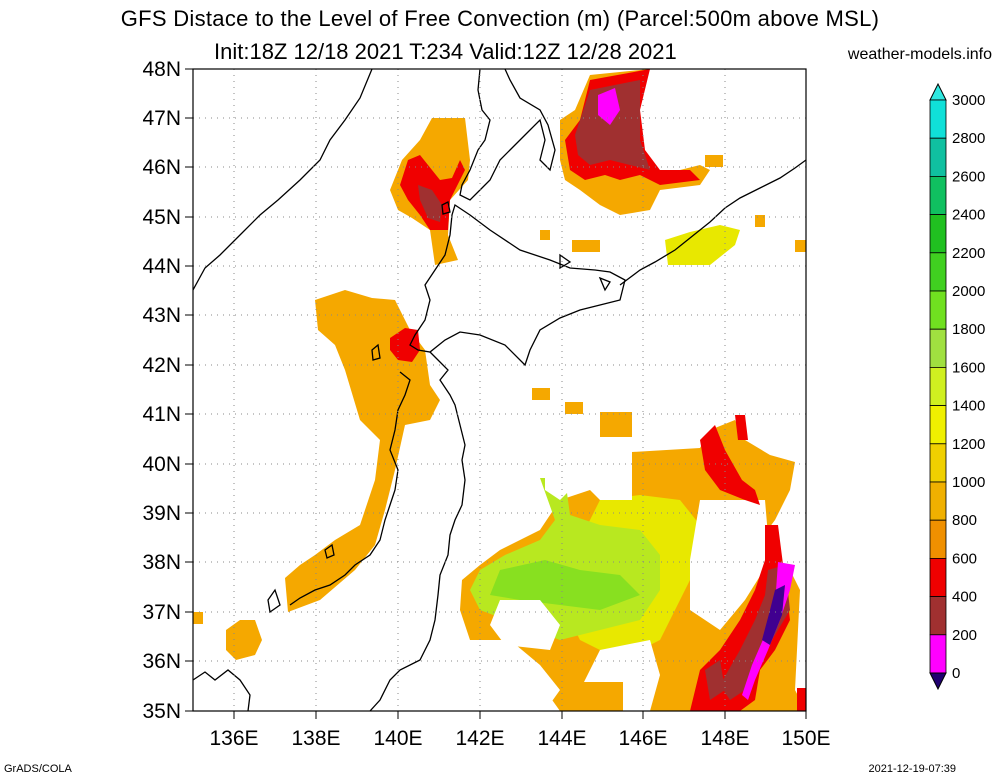  What do you see at coordinates (968, 291) in the screenshot?
I see `colorbar-label: 2000` at bounding box center [968, 291].